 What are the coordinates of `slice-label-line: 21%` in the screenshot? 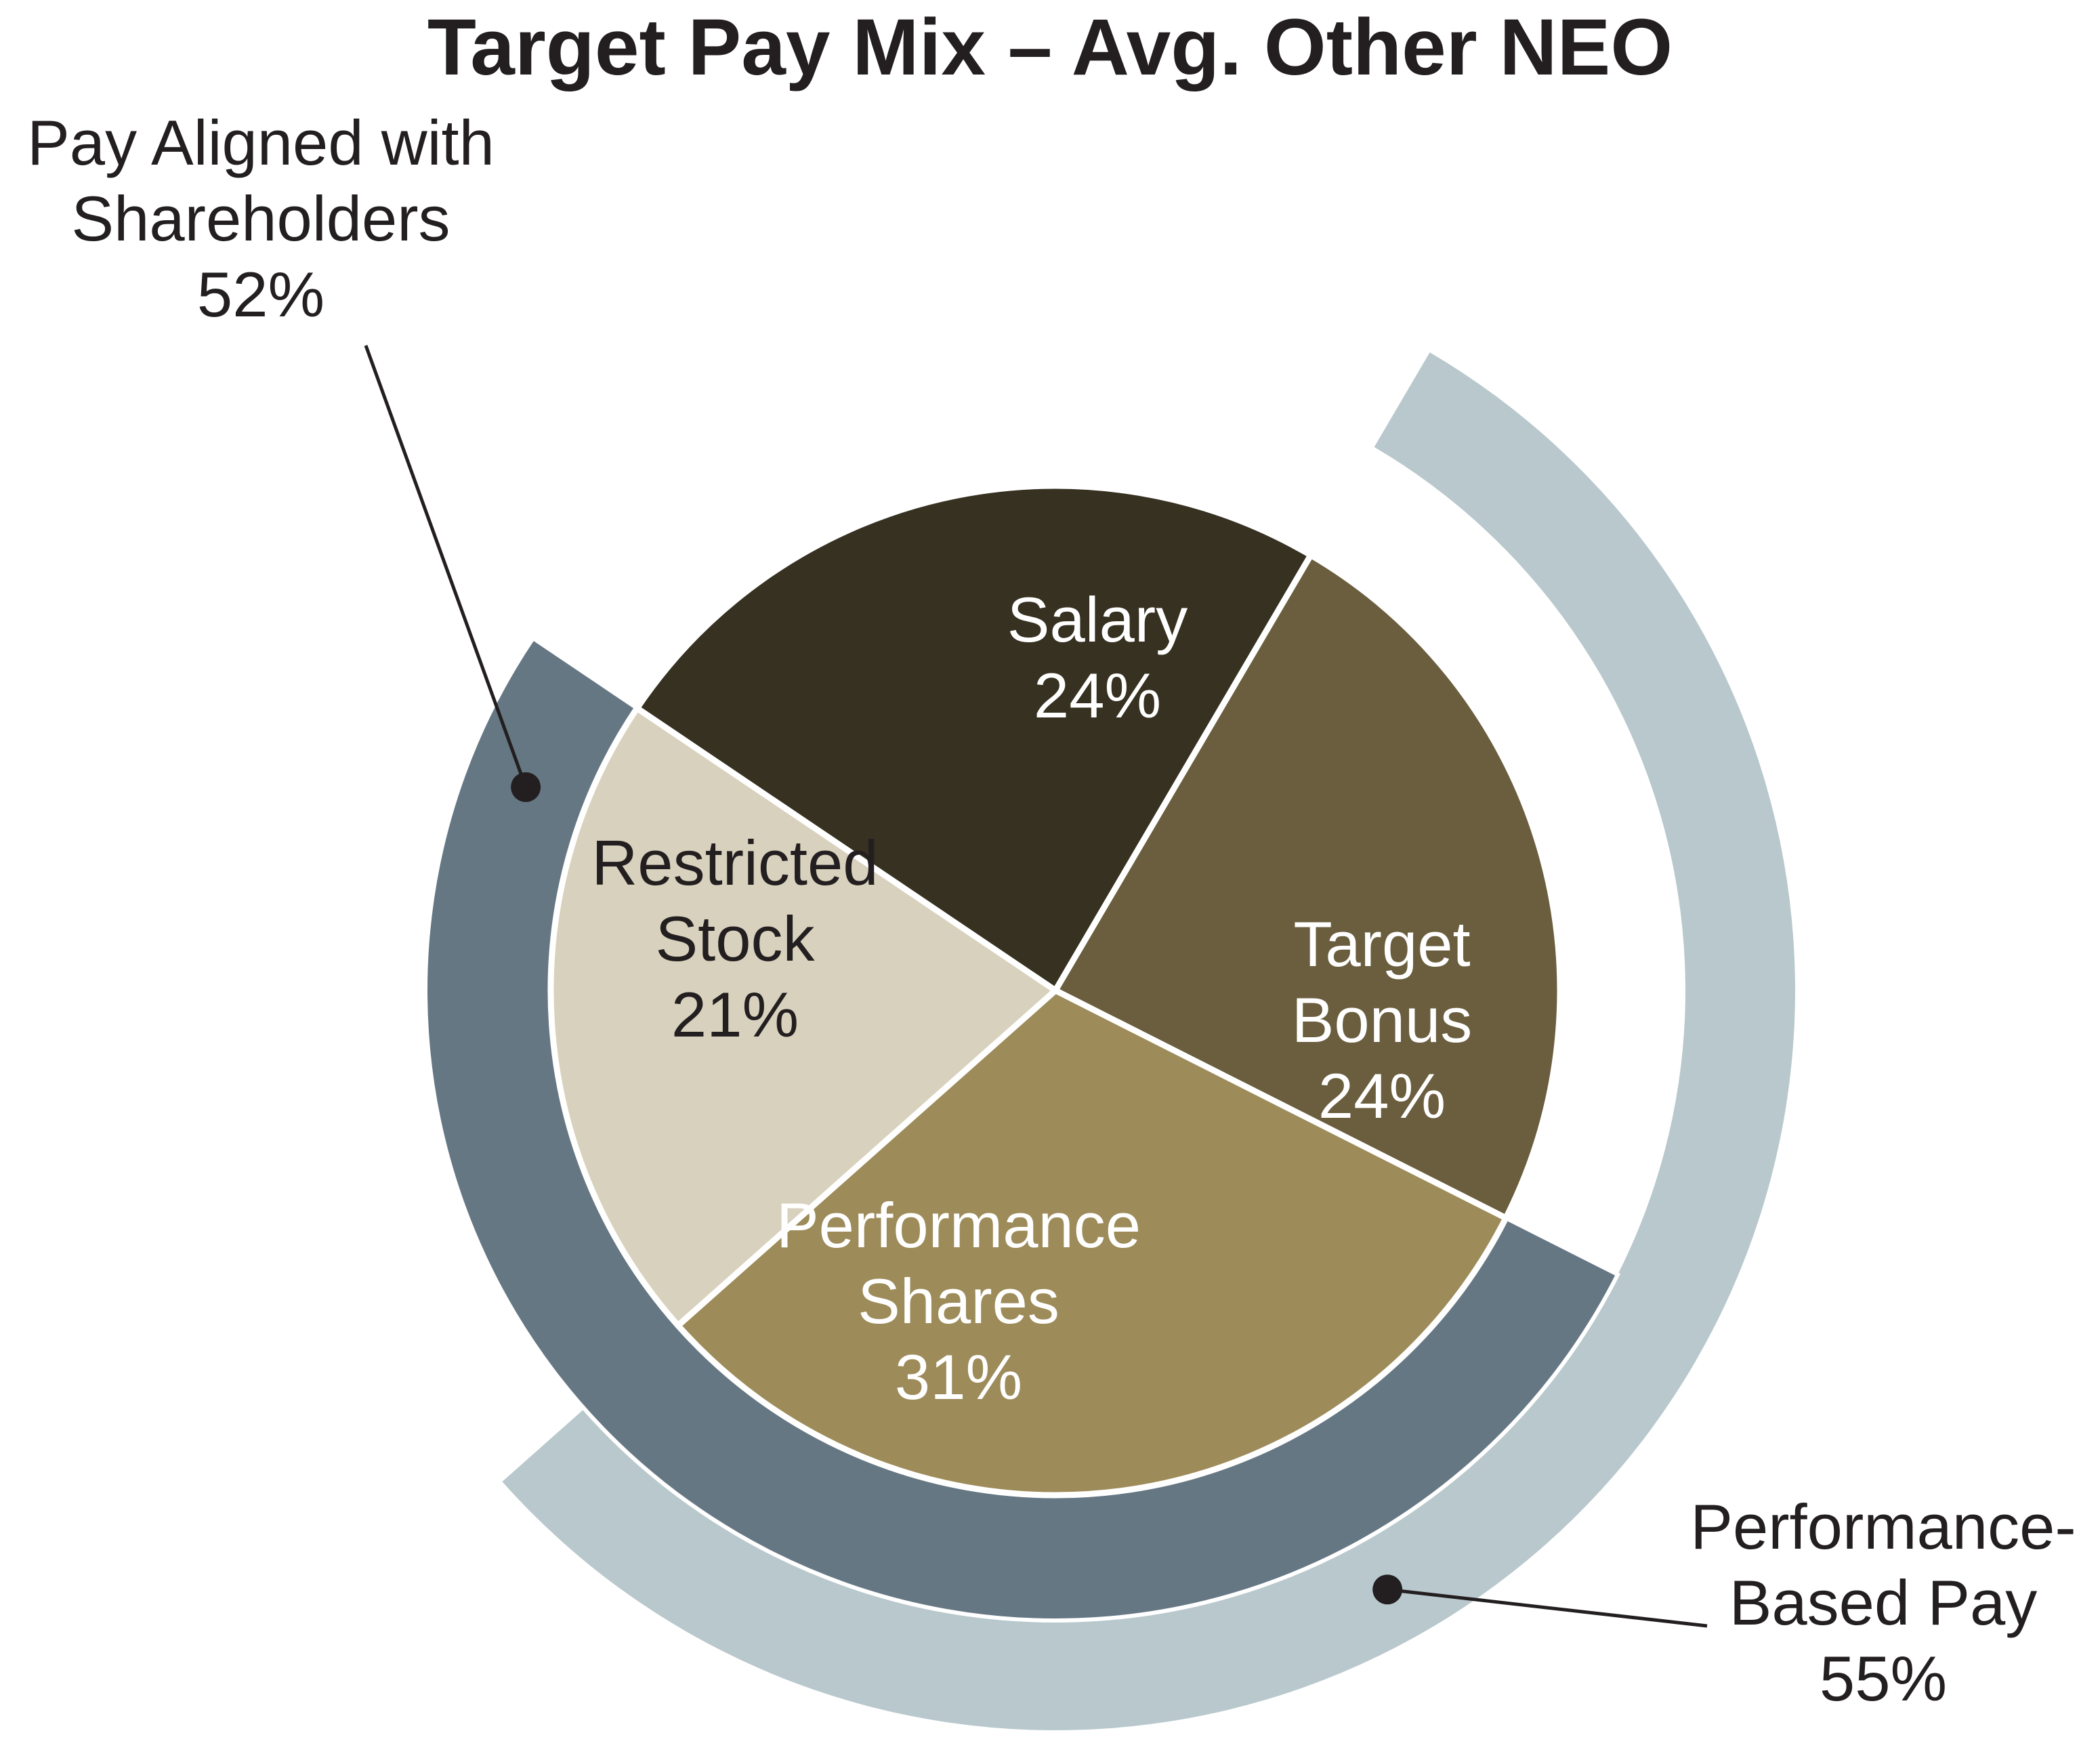 It's located at (735, 1014).